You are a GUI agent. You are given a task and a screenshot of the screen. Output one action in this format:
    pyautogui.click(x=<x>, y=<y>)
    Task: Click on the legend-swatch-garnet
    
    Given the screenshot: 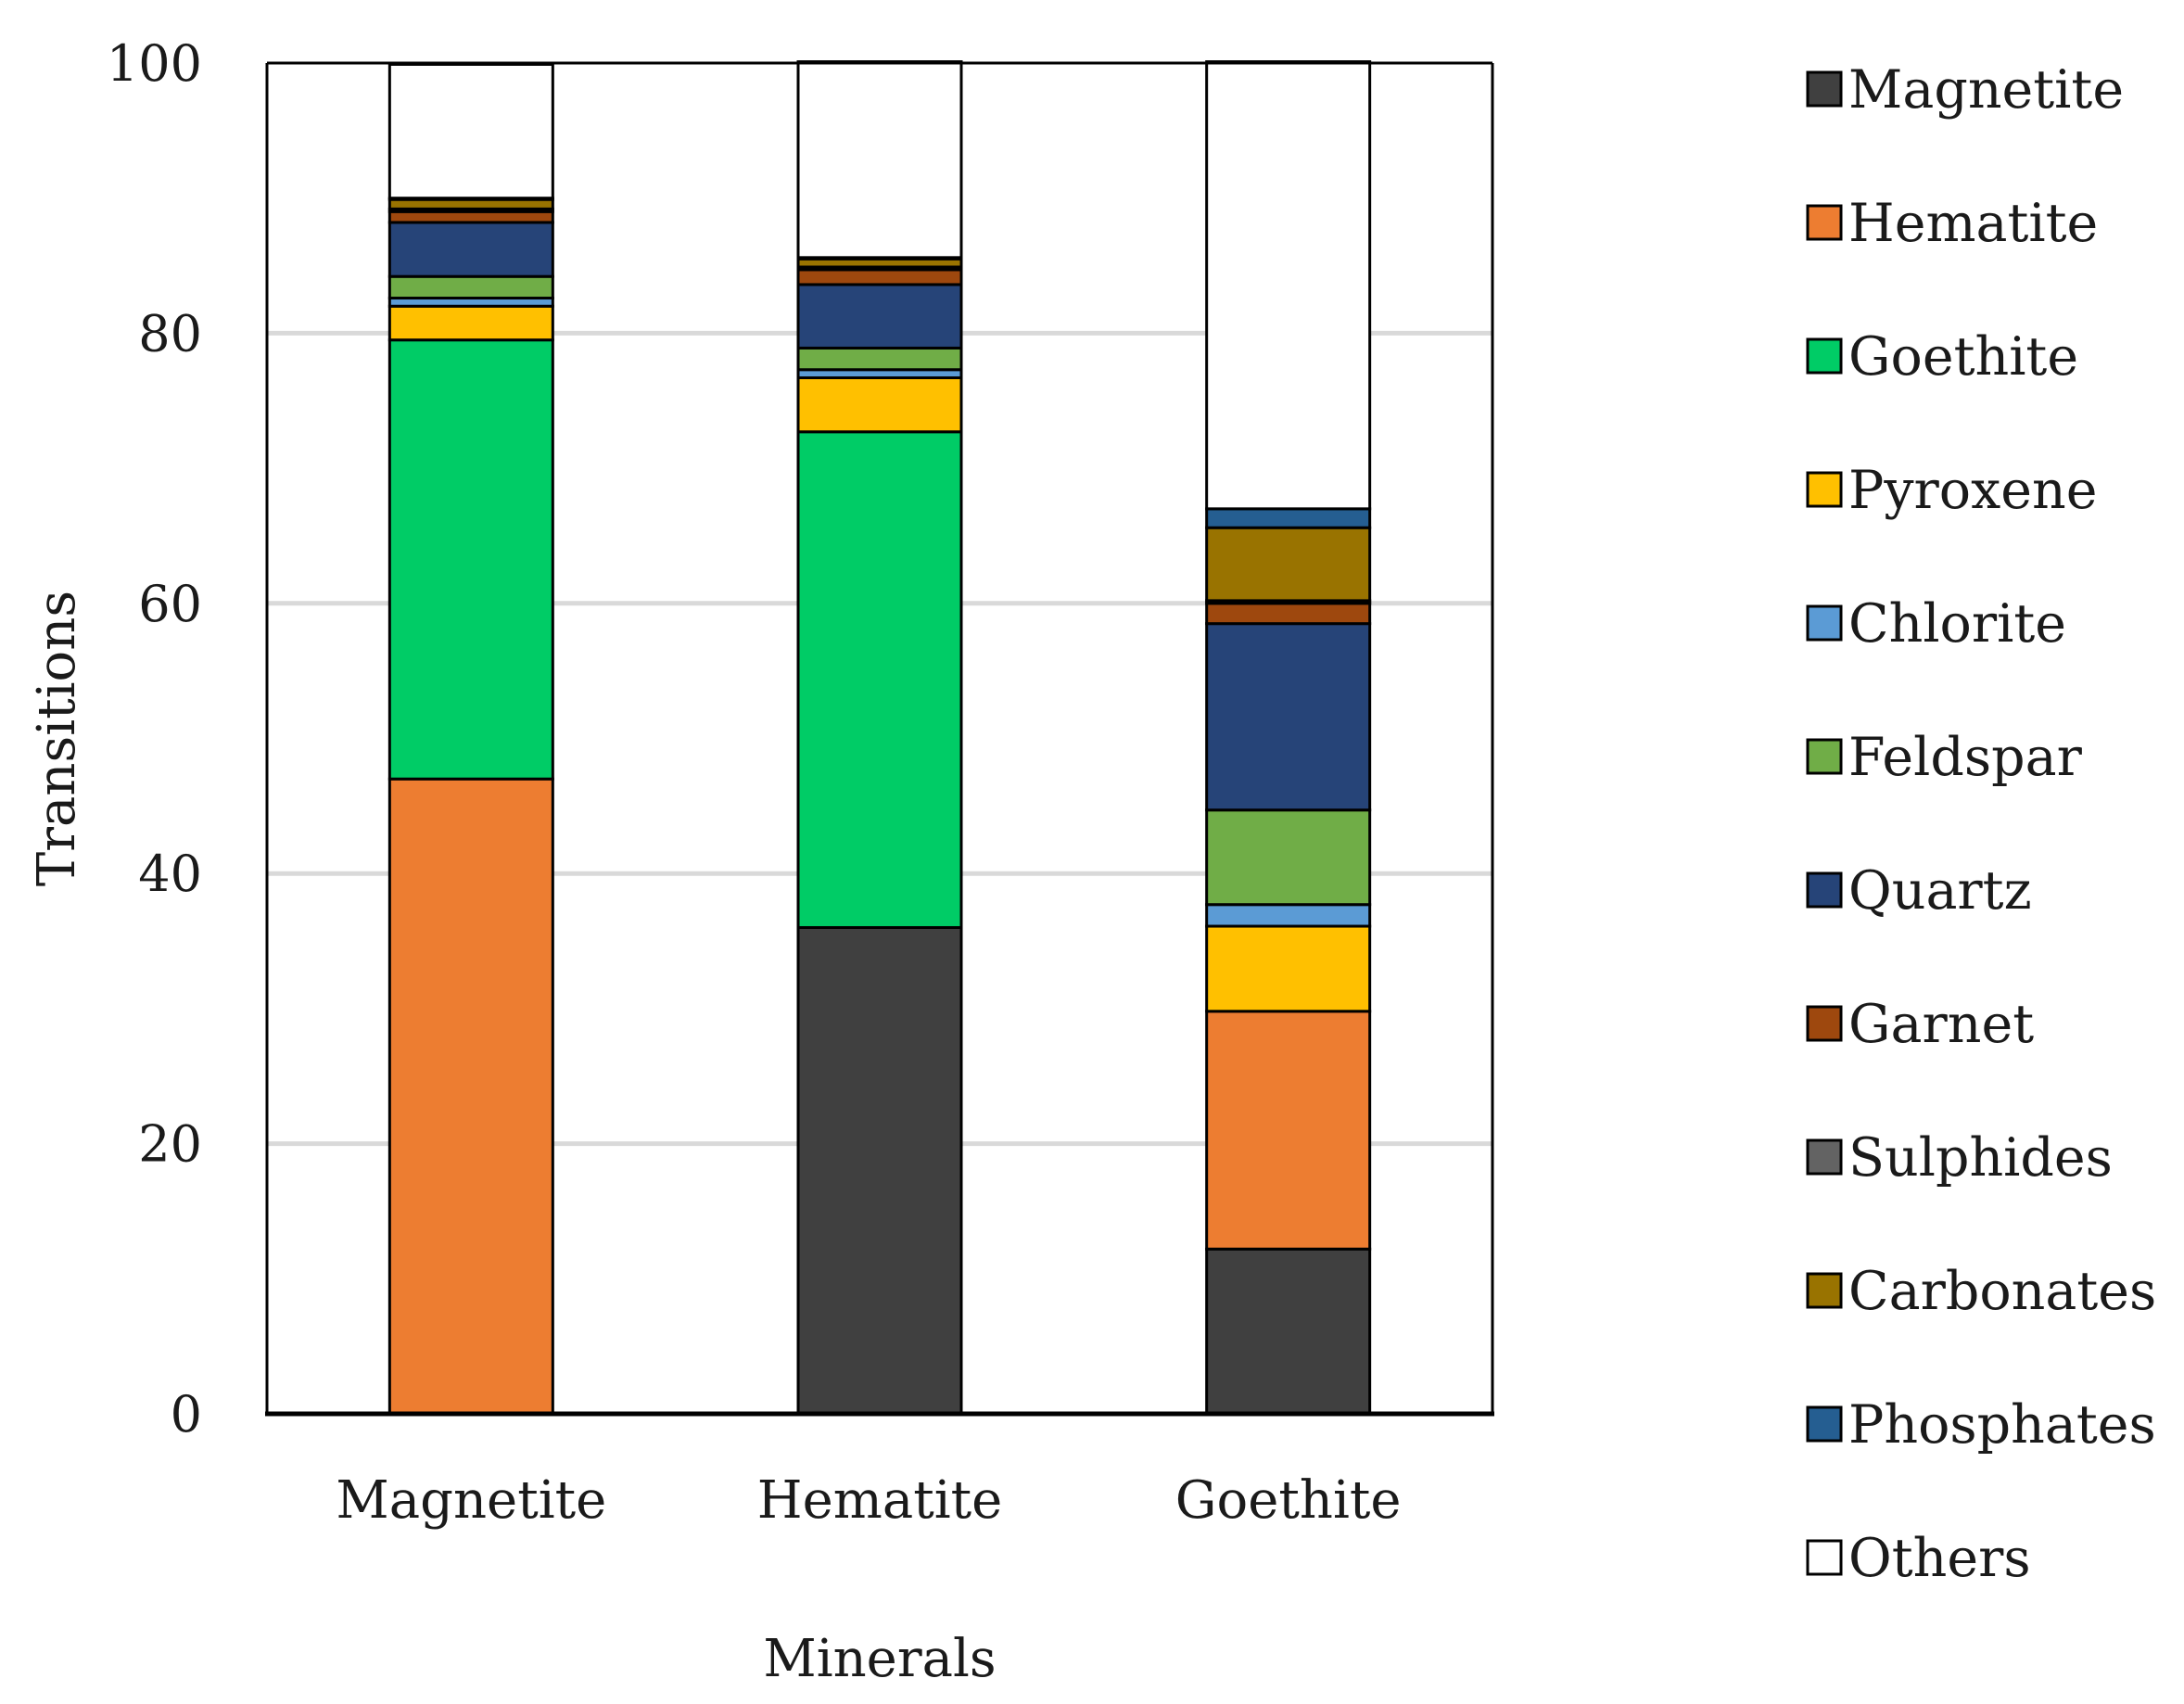 What is the action you would take?
    pyautogui.click(x=1824, y=1023)
    